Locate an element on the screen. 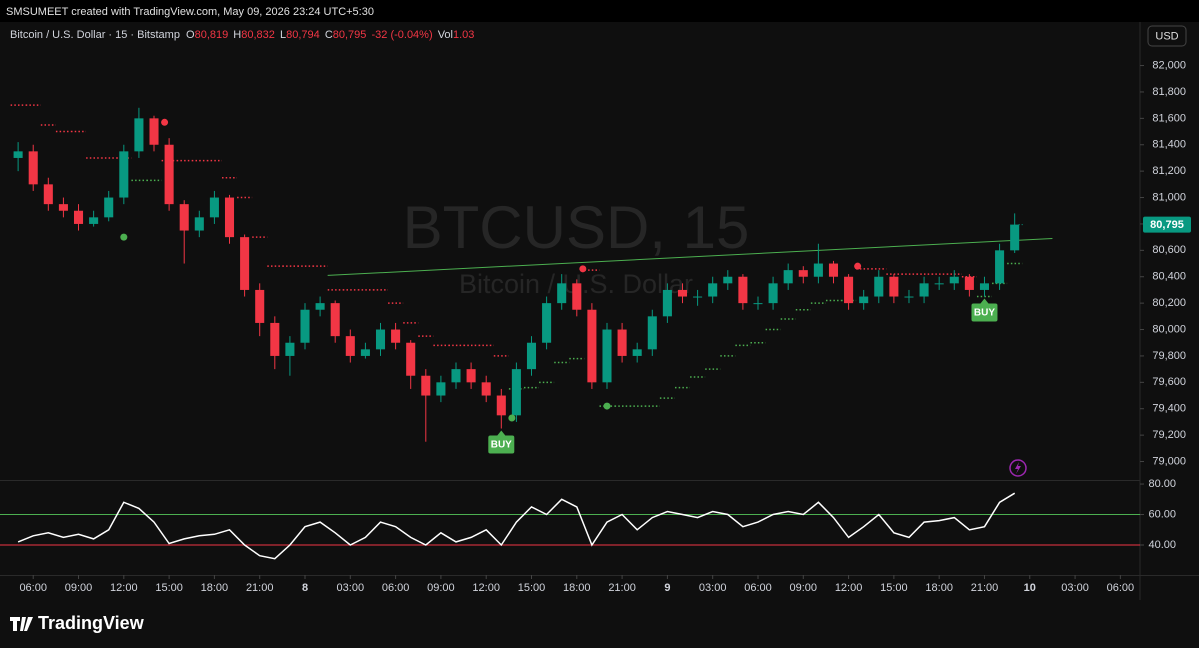 The height and width of the screenshot is (648, 1199). rsi-line is located at coordinates (516, 526).